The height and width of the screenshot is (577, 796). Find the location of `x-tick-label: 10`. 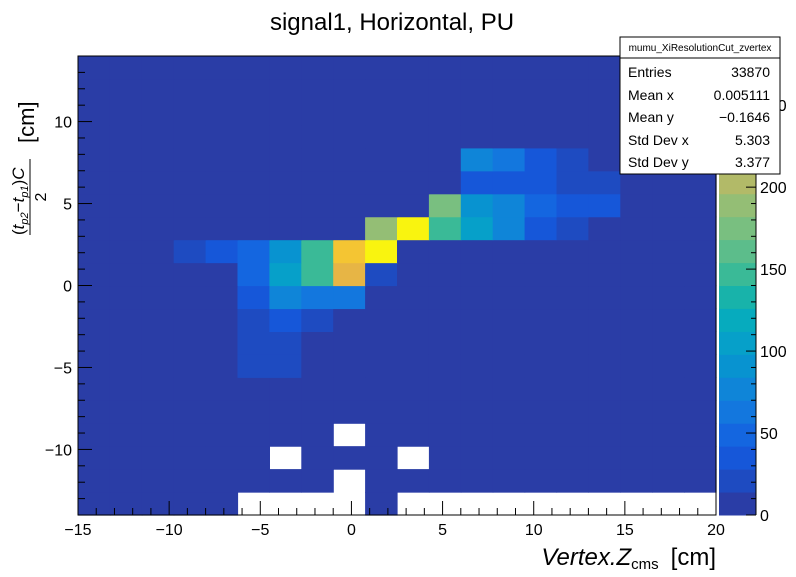

x-tick-label: 10 is located at coordinates (534, 530).